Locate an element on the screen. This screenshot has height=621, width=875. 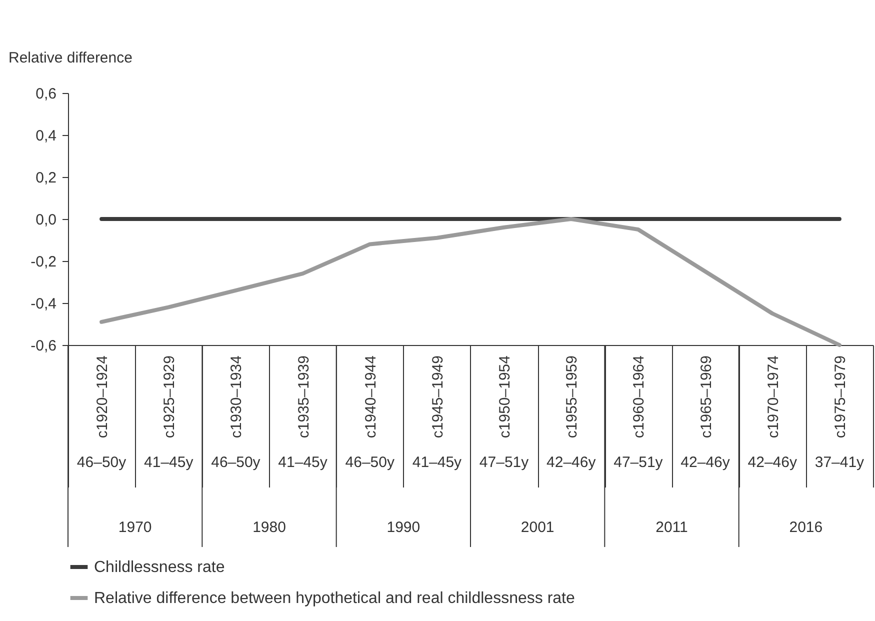
y-tick-label: 0,0 is located at coordinates (46, 220).